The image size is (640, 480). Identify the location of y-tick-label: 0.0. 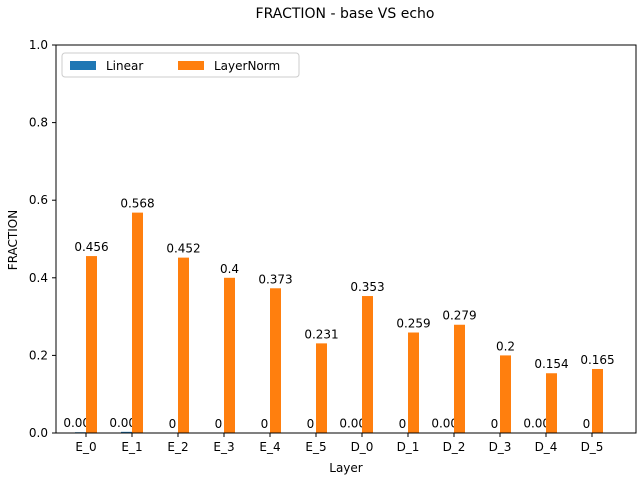
(38, 433).